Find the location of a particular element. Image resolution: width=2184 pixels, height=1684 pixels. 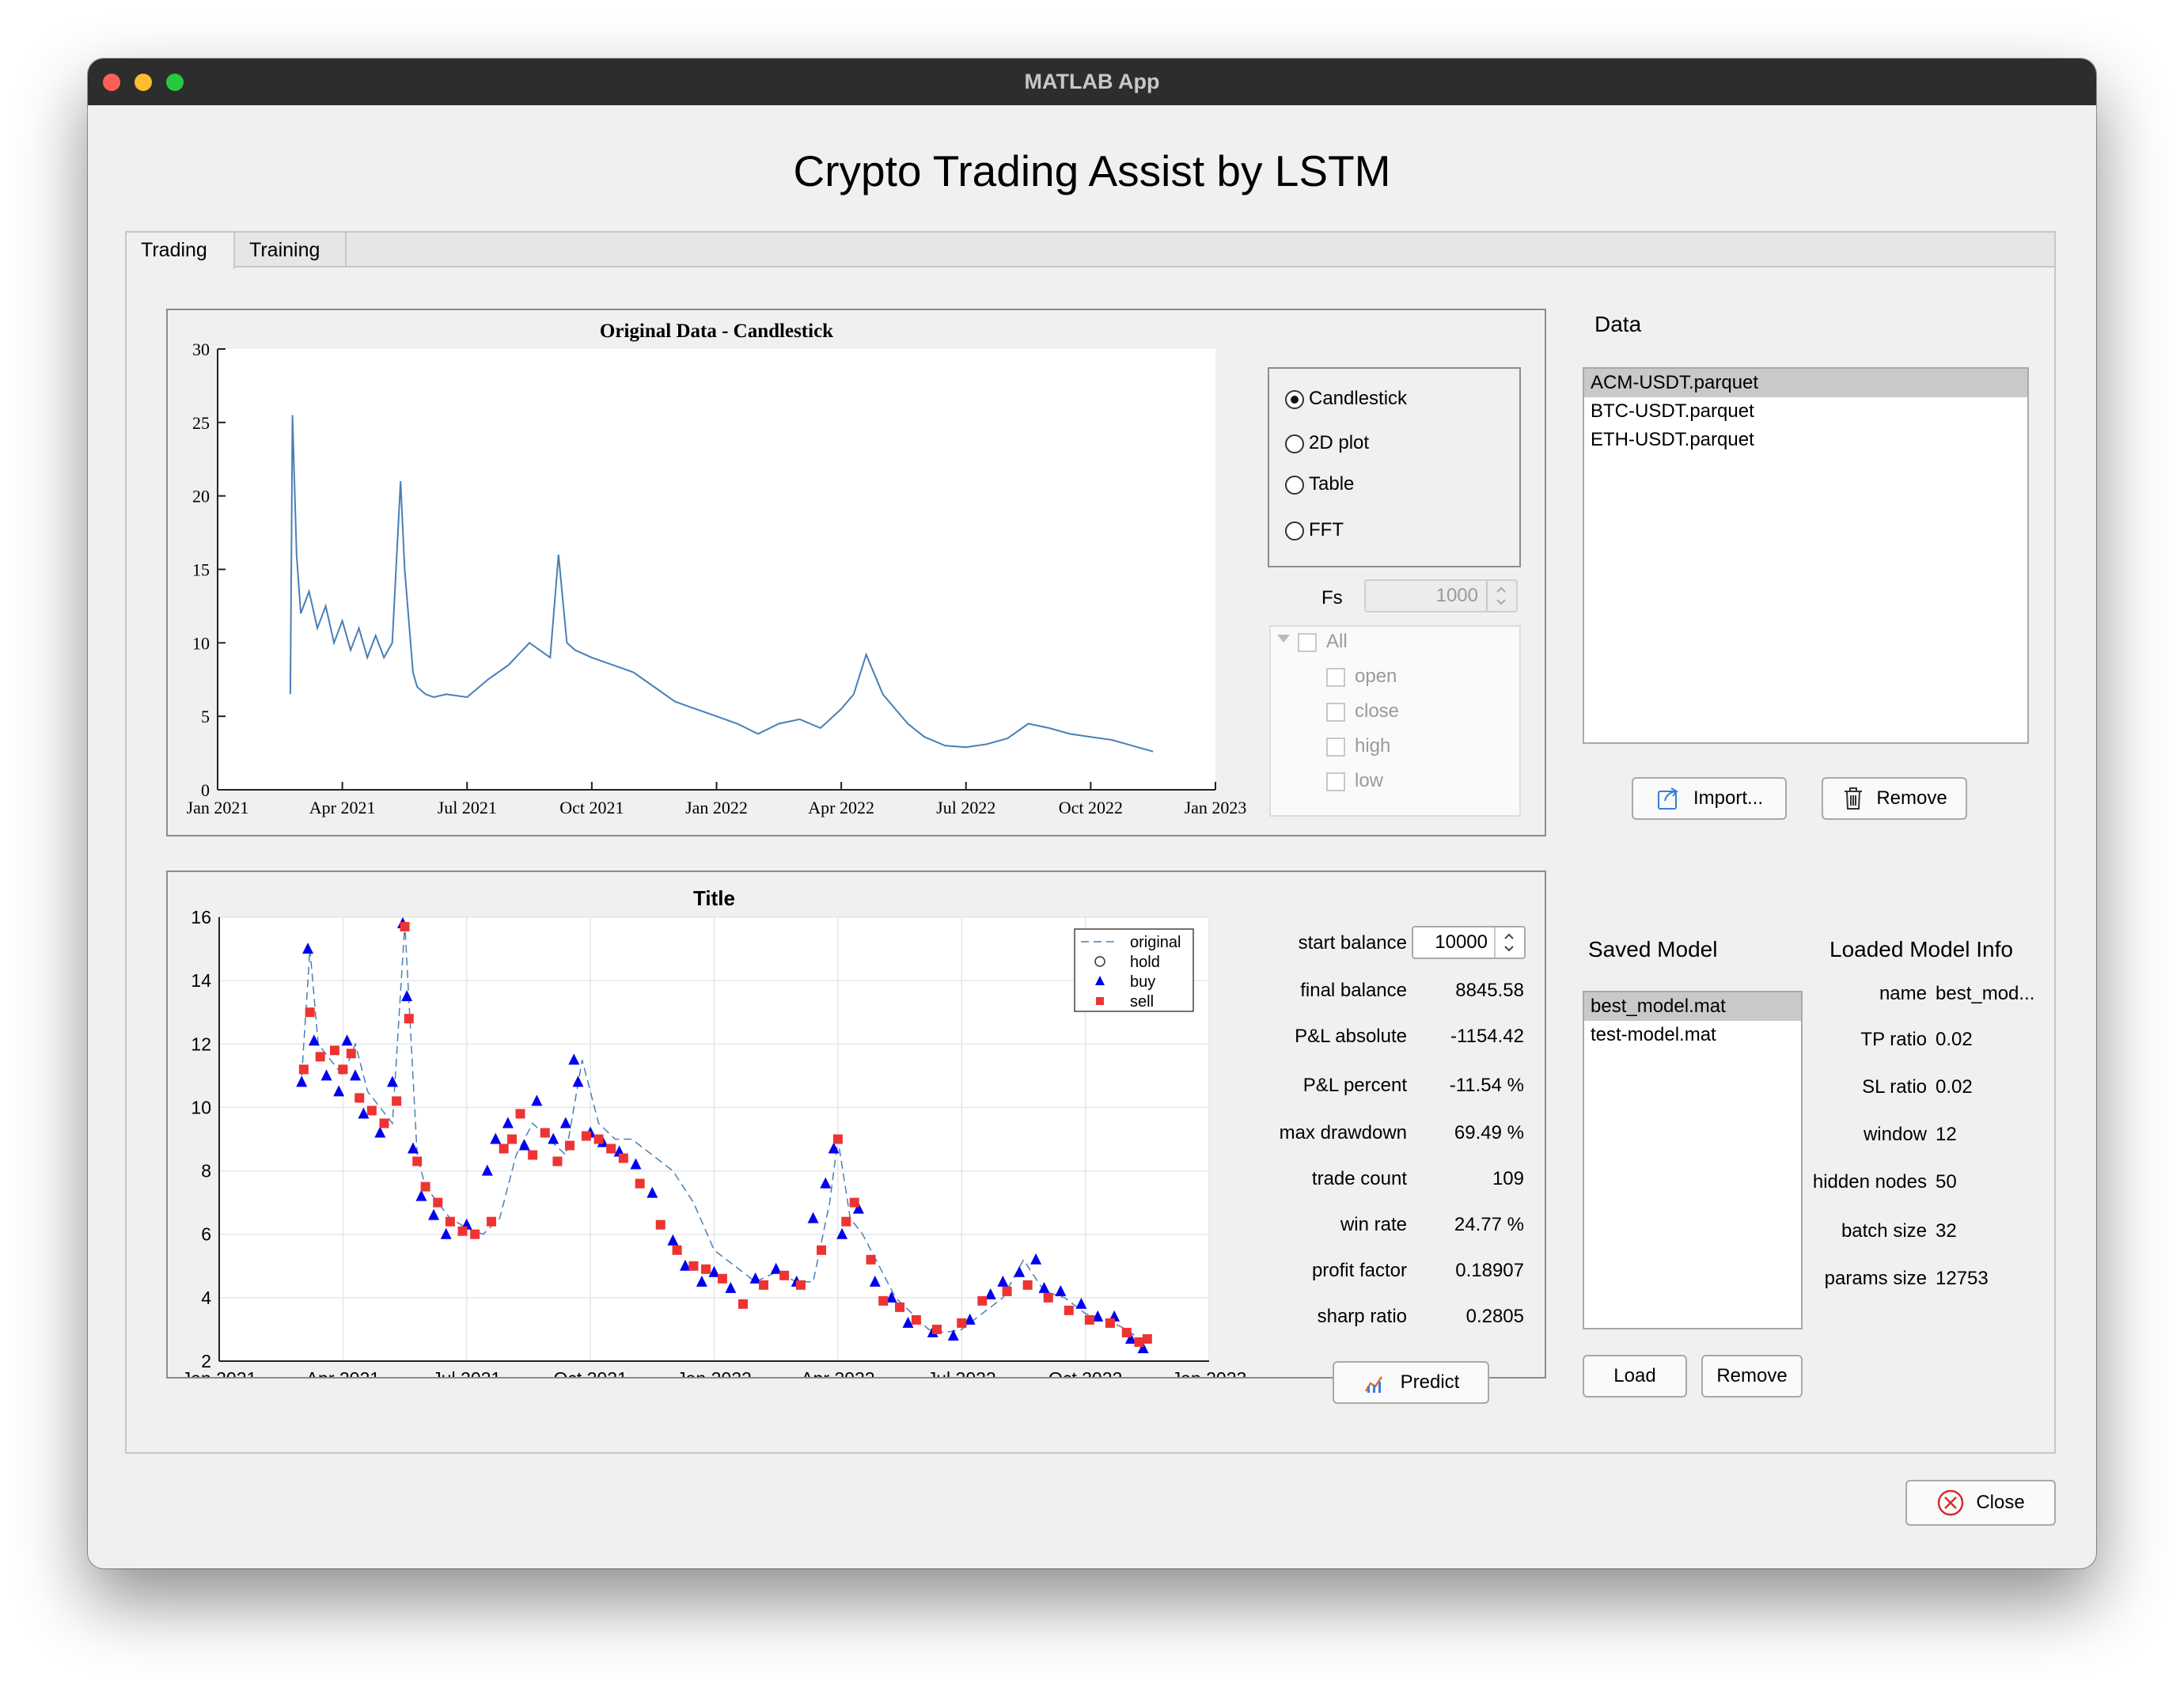

radio-table: Table is located at coordinates (1319, 484).